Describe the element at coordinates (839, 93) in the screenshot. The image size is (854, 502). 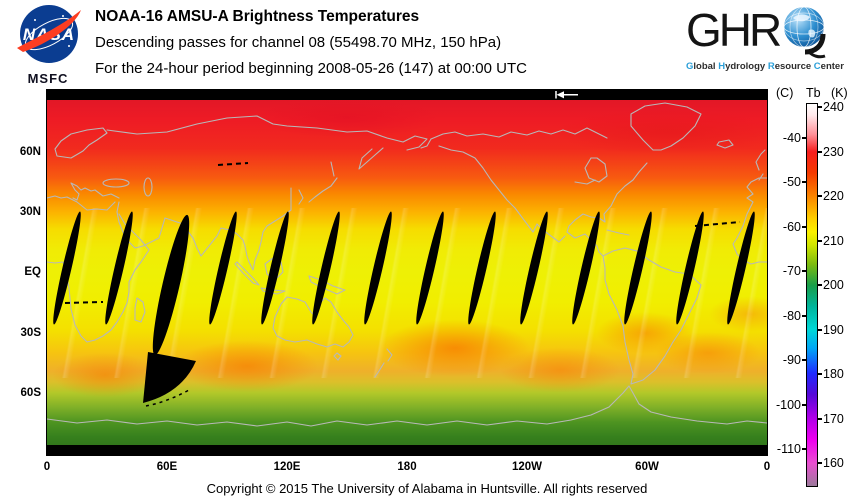
I see `colorbar-unit-k: (K)` at that location.